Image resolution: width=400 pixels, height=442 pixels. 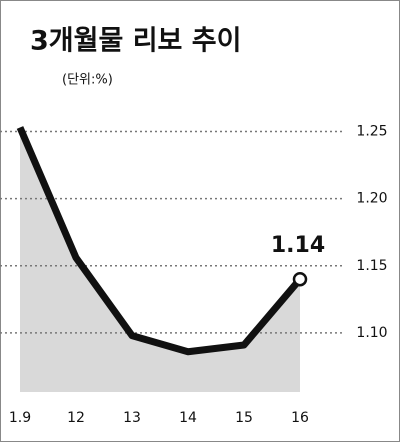 What do you see at coordinates (371, 266) in the screenshot?
I see `y-tick-label: 1.15` at bounding box center [371, 266].